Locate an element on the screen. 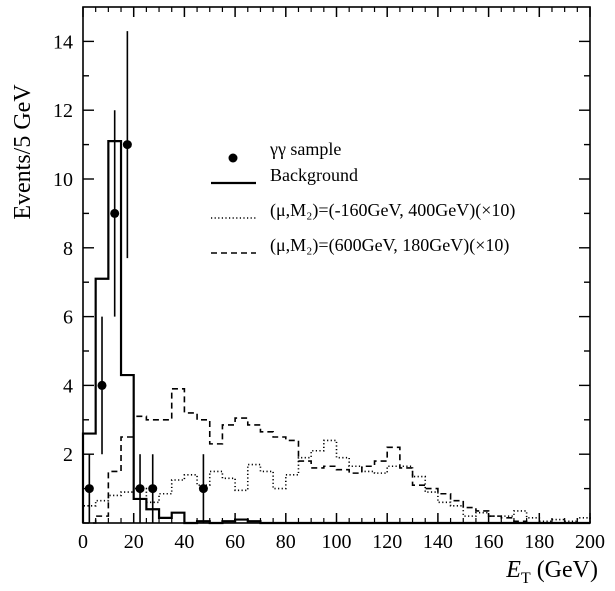 The image size is (615, 591). x-tick-label: 80 is located at coordinates (286, 542).